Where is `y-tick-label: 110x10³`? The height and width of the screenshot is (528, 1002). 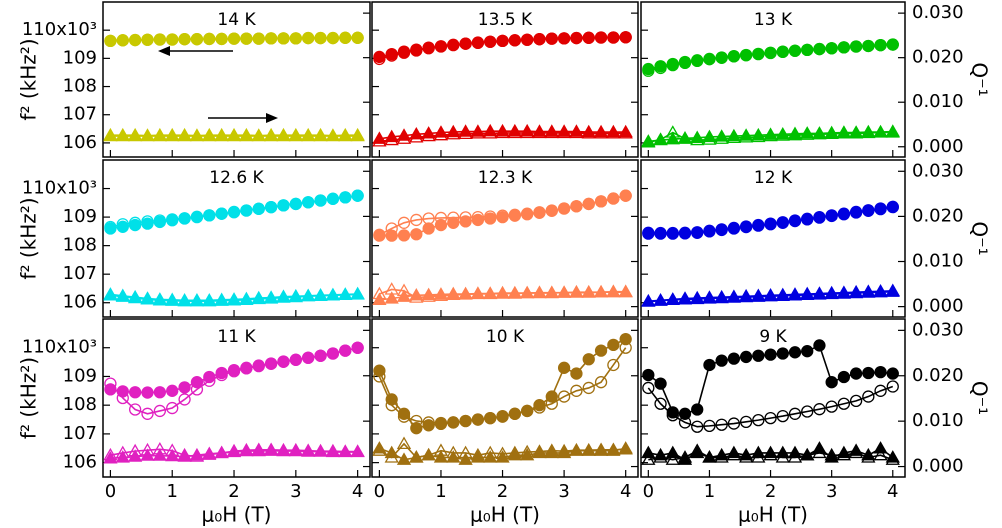
y-tick-label: 110x10³ is located at coordinates (59, 188).